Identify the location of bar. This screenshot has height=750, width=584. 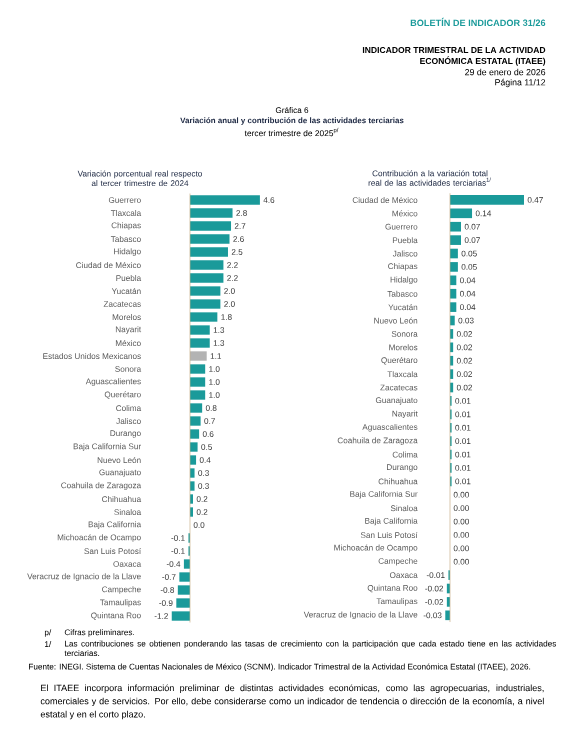
(198, 356).